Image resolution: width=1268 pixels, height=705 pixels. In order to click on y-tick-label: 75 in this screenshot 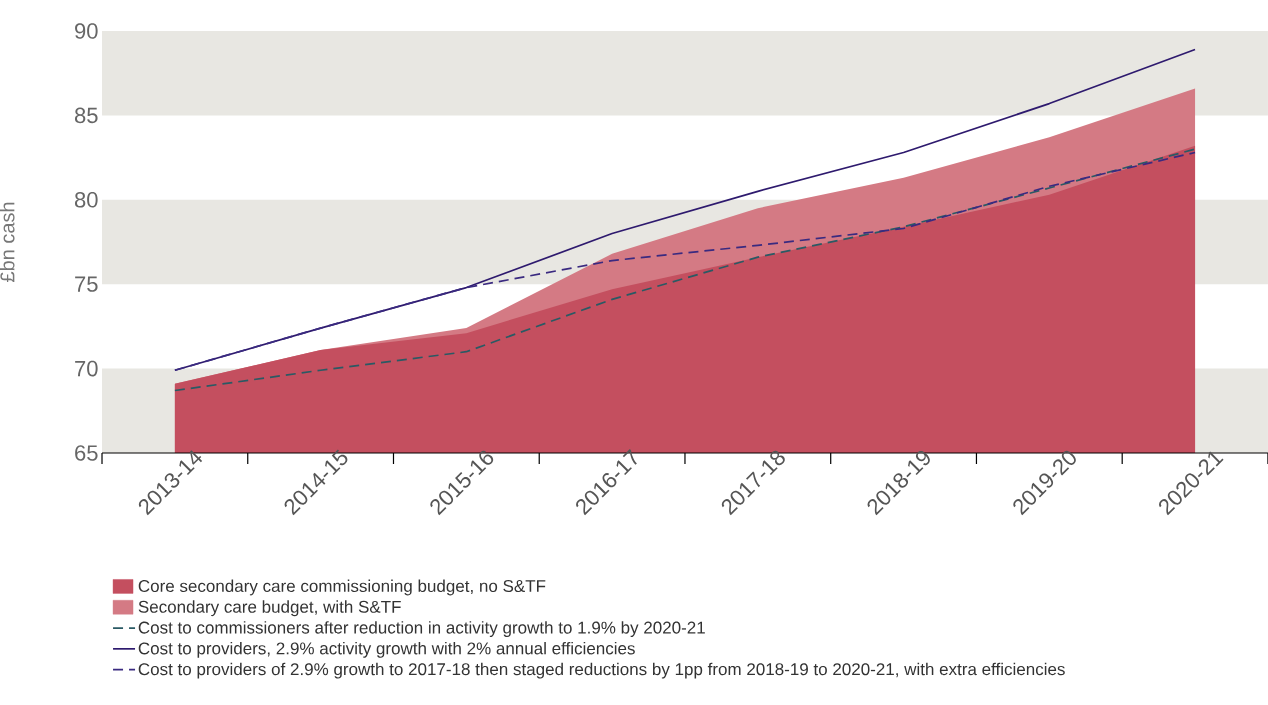, I will do `click(86, 284)`.